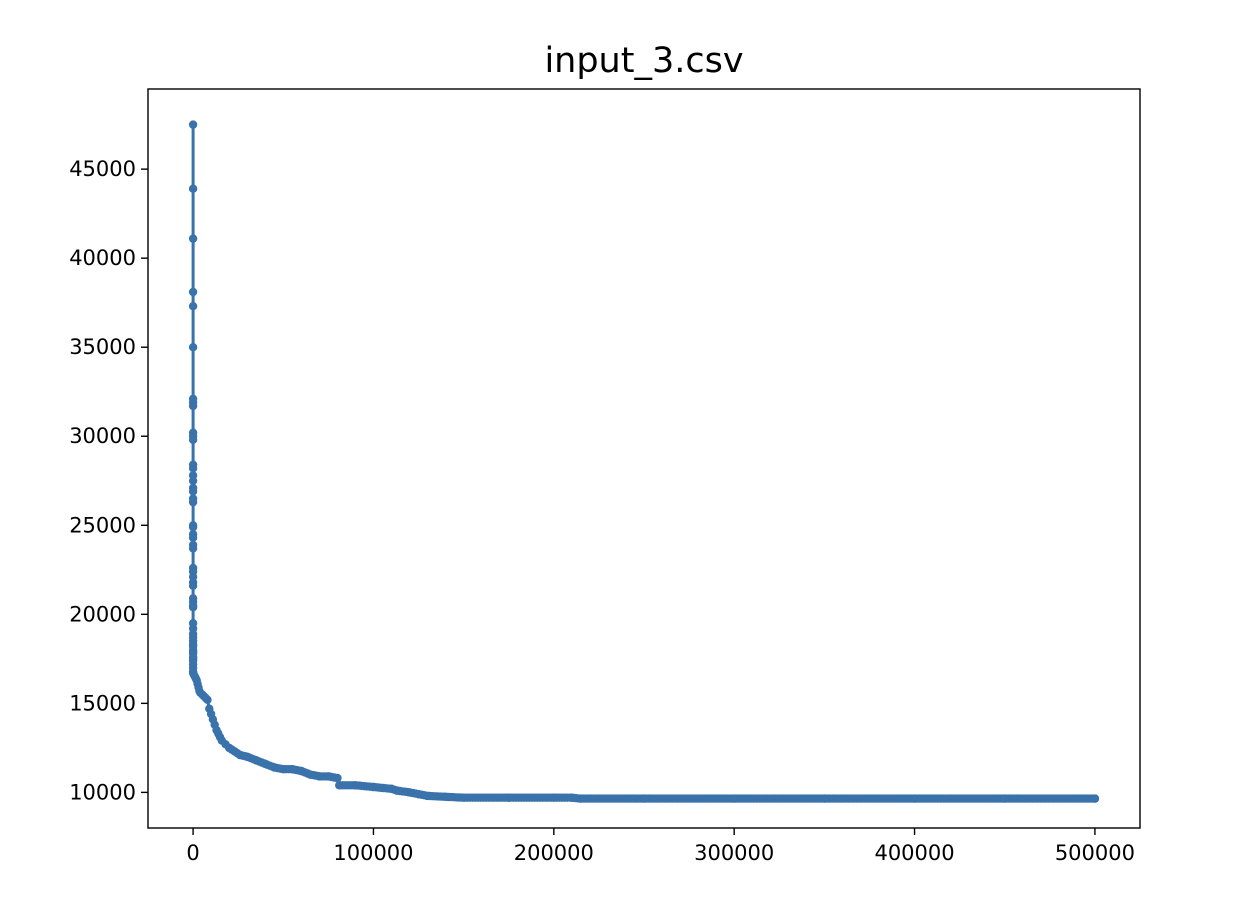  I want to click on y-axis-ticks: 10000 15000 20000 25000 30000 35000 40000 45000, so click(108, 480).